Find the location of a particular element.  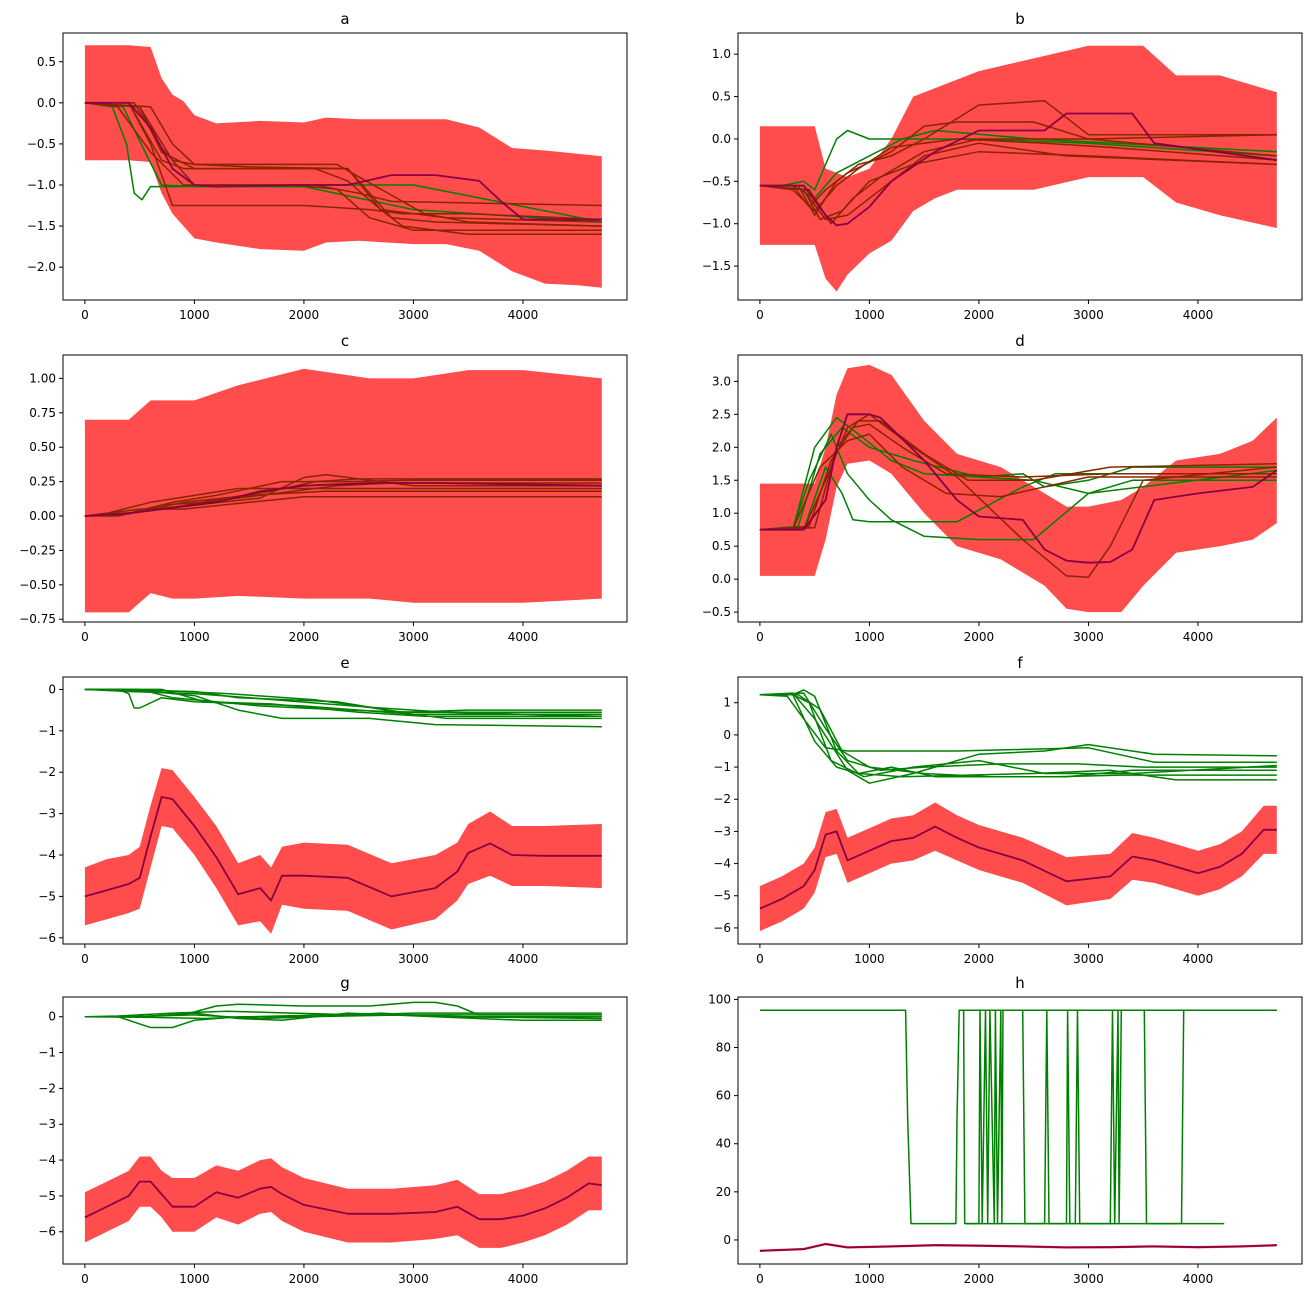

panel-title: e is located at coordinates (344, 663).